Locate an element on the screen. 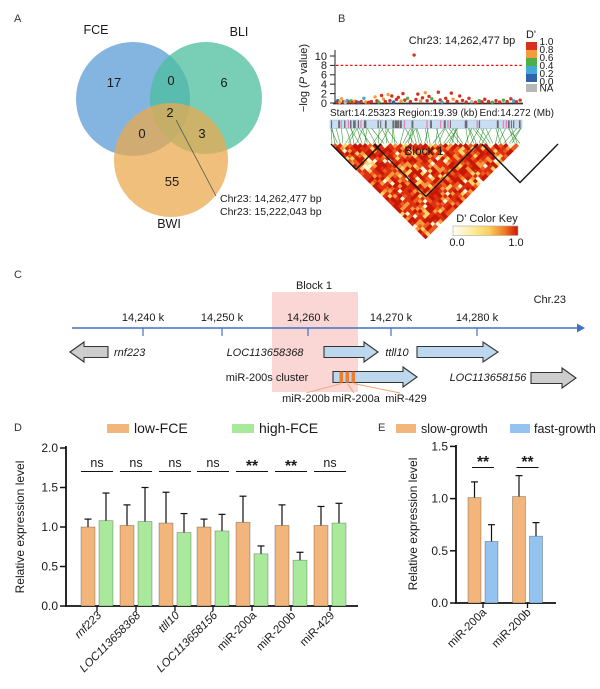  x-tick-label: miR-200b is located at coordinates (512, 629).